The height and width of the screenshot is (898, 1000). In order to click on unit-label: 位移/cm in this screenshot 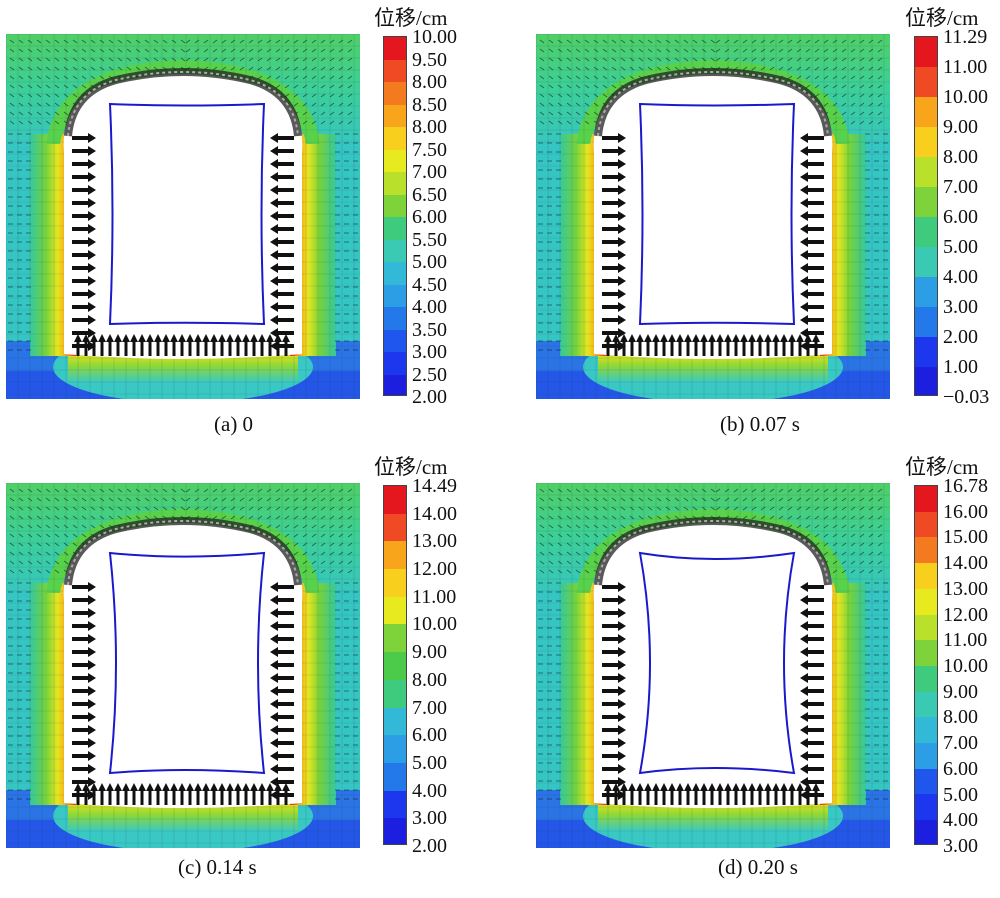, I will do `click(411, 18)`.